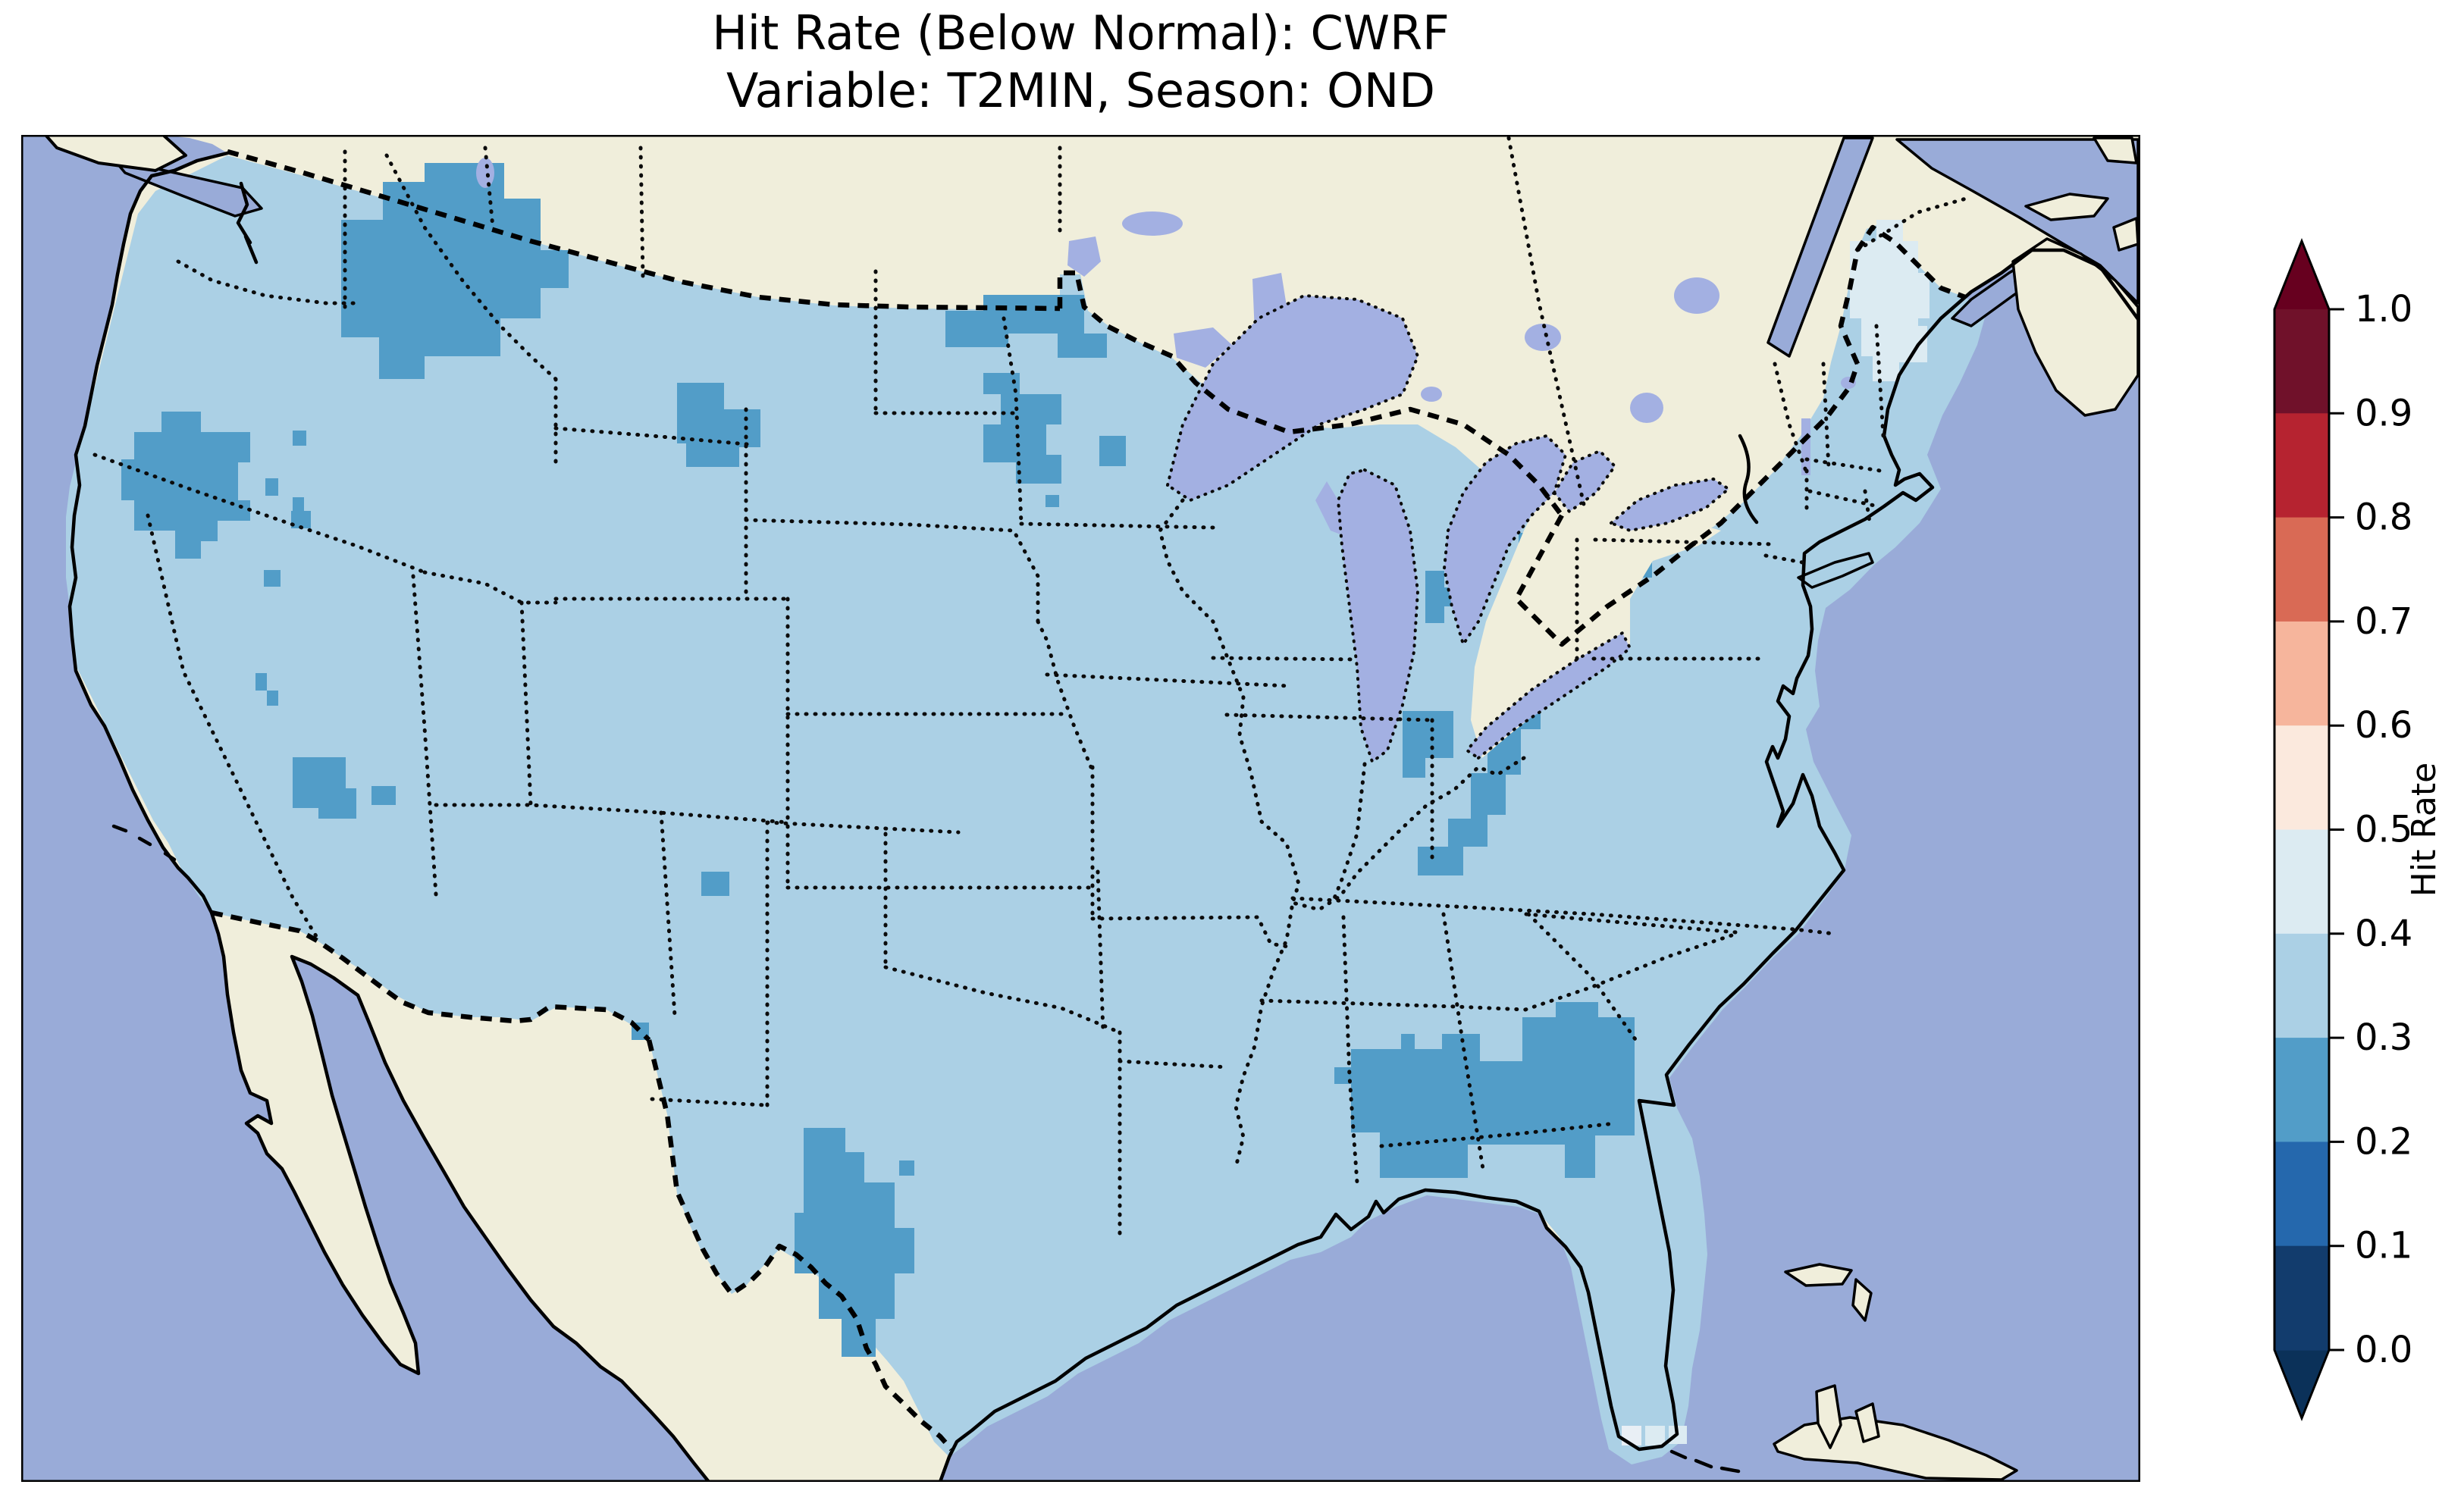 The height and width of the screenshot is (1494, 2464). What do you see at coordinates (2384, 621) in the screenshot?
I see `colorbar-tick-label: 0.7` at bounding box center [2384, 621].